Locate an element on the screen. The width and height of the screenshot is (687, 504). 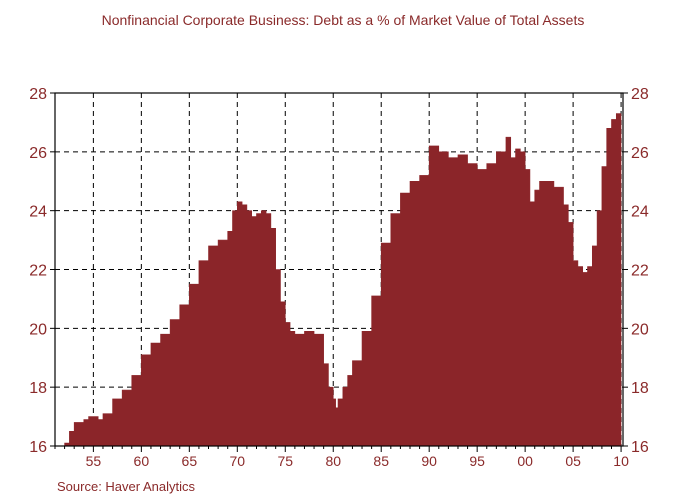
x-tick-label: 85 is located at coordinates (381, 461).